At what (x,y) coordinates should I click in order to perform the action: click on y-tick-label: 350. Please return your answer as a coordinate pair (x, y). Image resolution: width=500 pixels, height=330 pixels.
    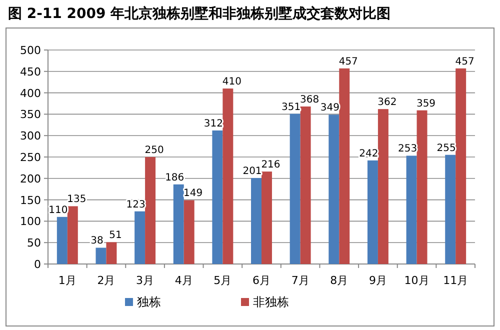
    Looking at the image, I should click on (30, 115).